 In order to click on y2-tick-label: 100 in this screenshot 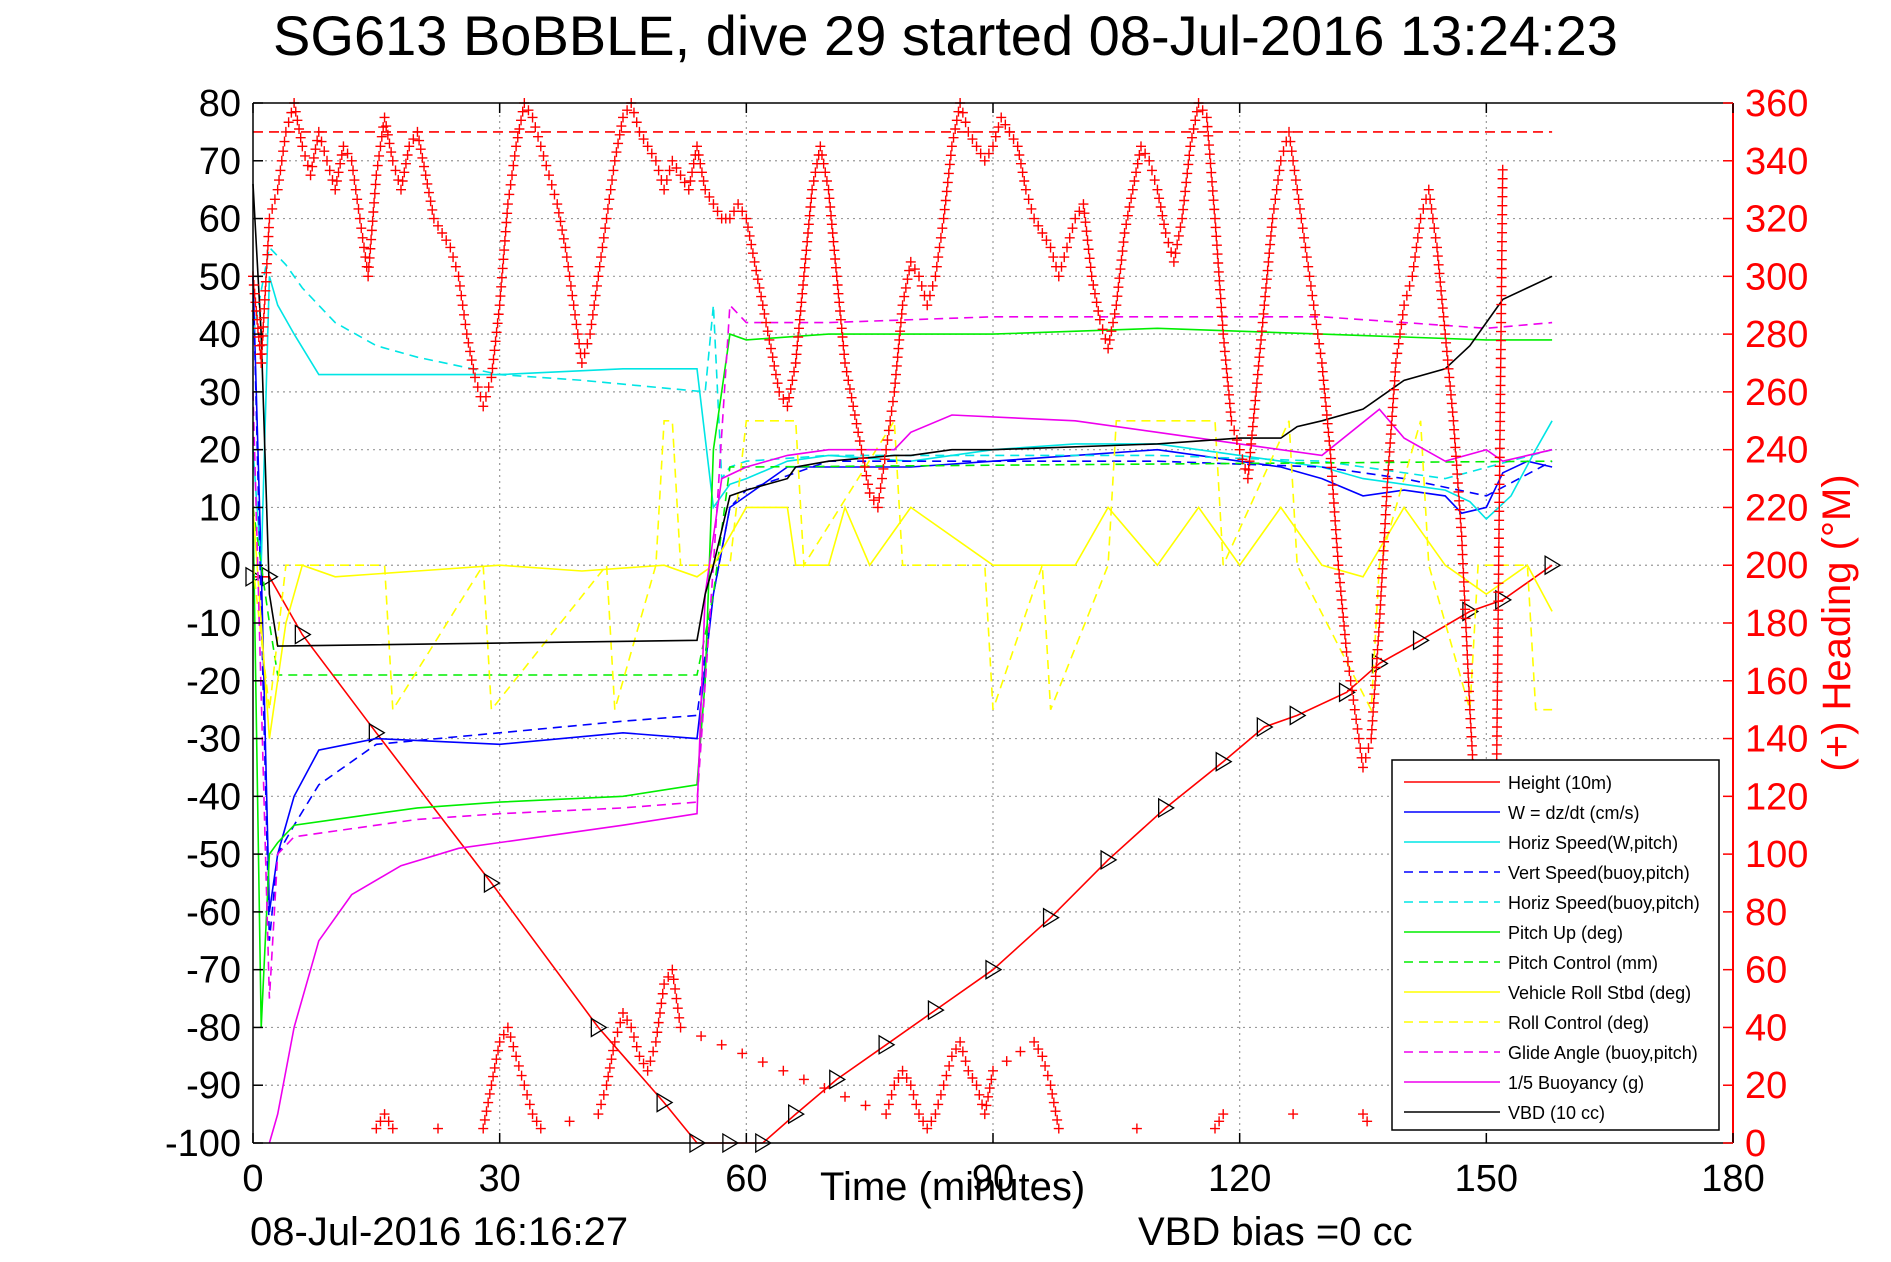, I will do `click(1776, 855)`.